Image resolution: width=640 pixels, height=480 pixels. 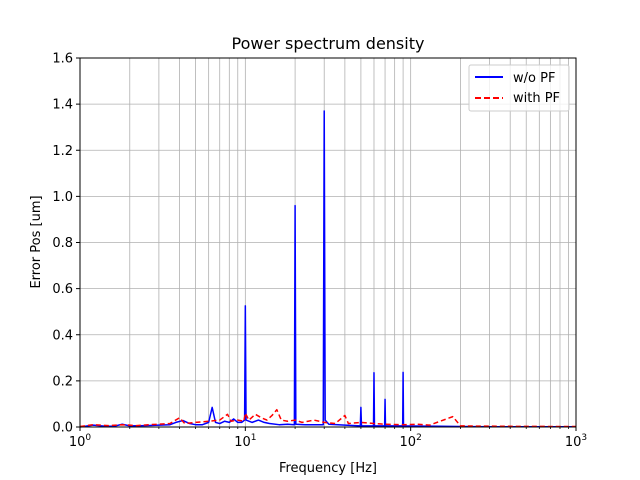 I want to click on y-tick-label: 1.2, so click(x=62, y=151).